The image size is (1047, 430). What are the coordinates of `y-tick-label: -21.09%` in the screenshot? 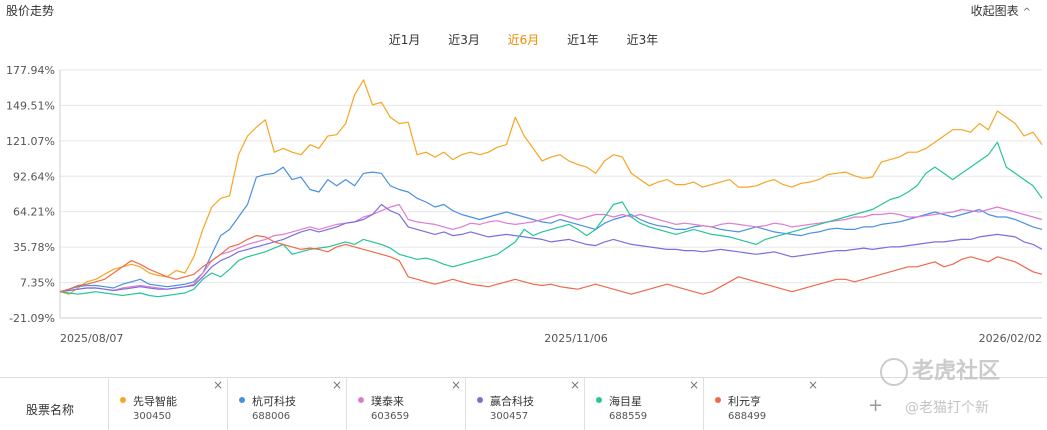 It's located at (32, 318).